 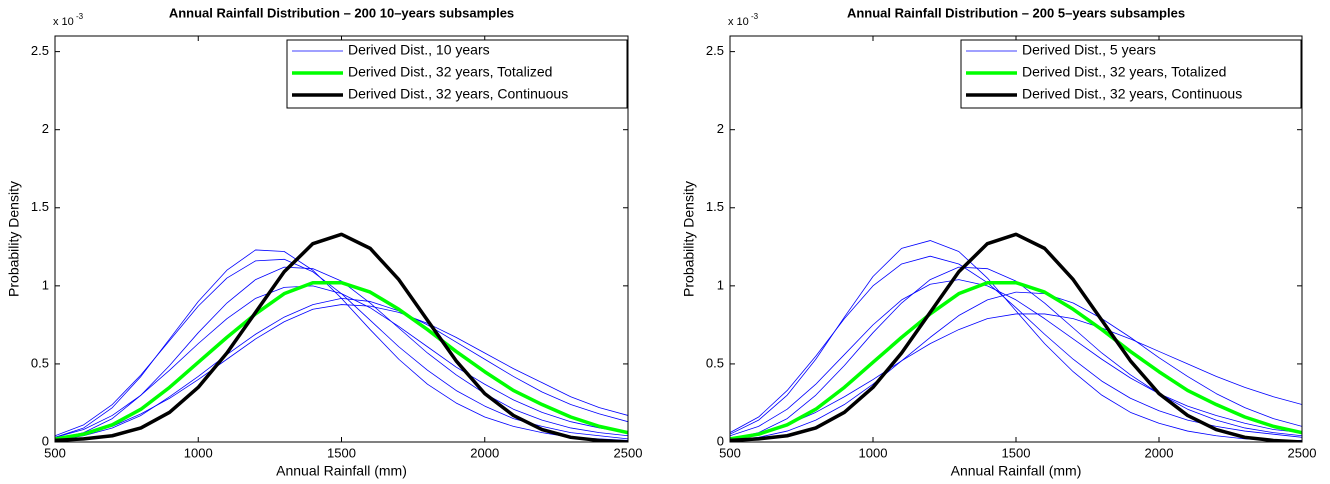 What do you see at coordinates (419, 50) in the screenshot?
I see `legend-label: Derived Dist., 10 years` at bounding box center [419, 50].